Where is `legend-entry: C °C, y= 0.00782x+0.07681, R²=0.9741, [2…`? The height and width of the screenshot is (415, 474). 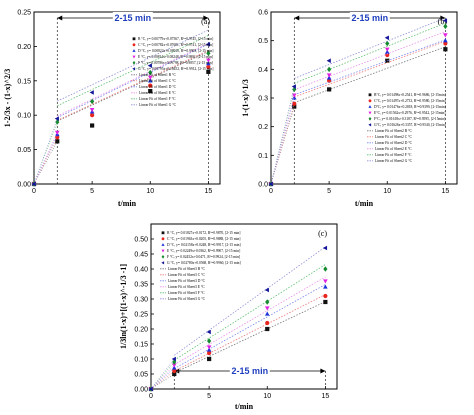 legend-entry: C °C, y= 0.00782x+0.07681, R²=0.9741, [2… is located at coordinates (175, 45).